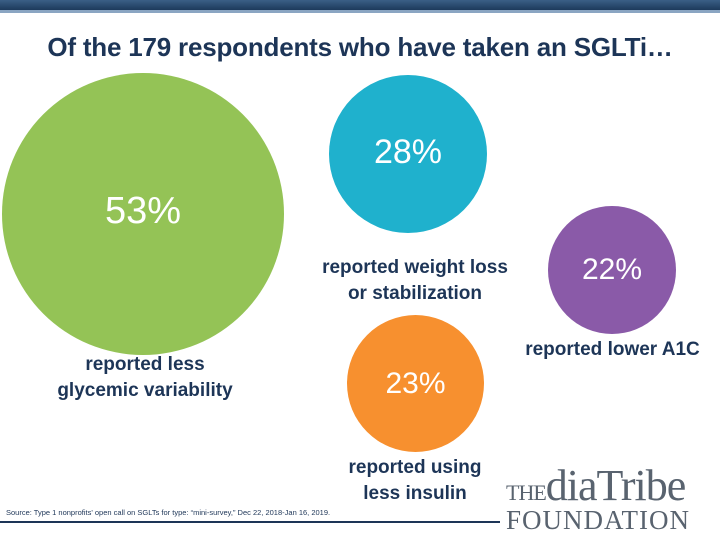  Describe the element at coordinates (615, 485) in the screenshot. I see `logo-diatribe-text: diaTribe` at that location.